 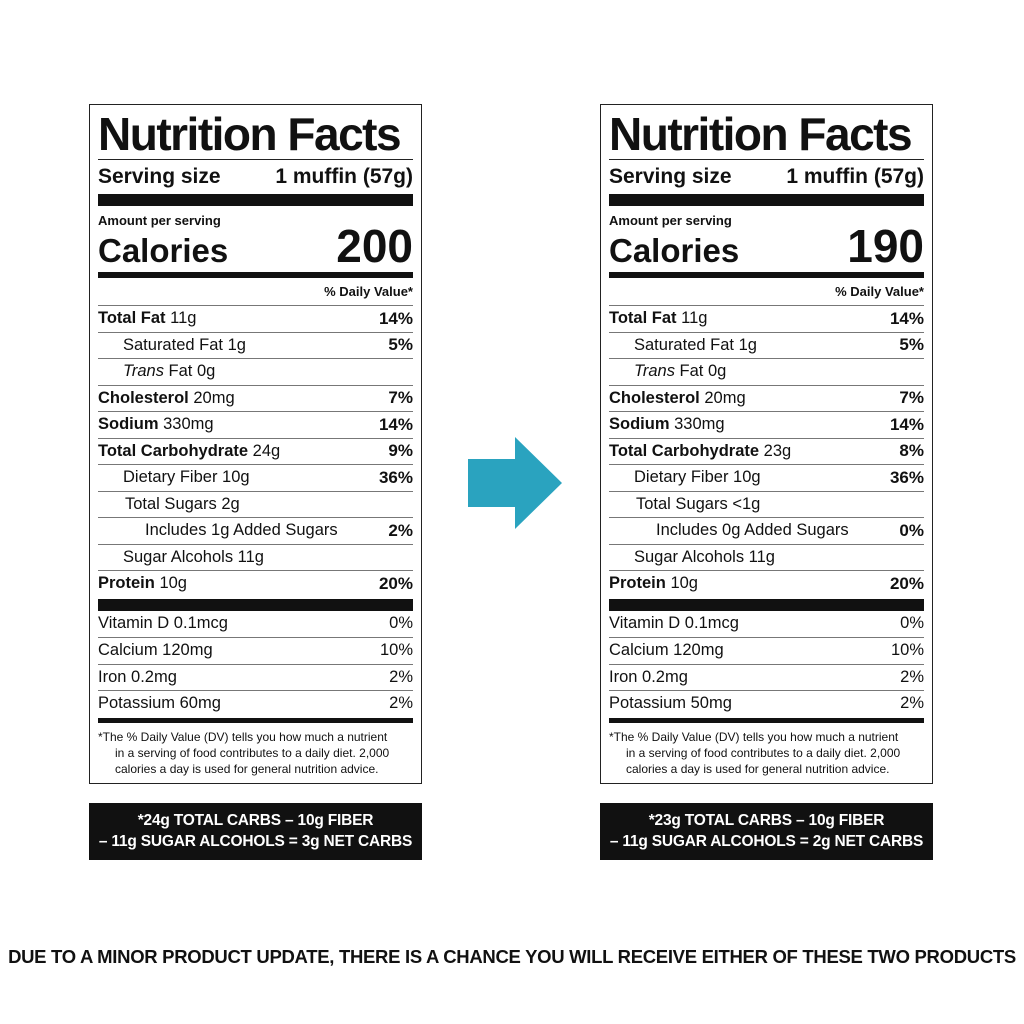 What do you see at coordinates (266, 450) in the screenshot?
I see `nutrient-amount: 24g` at bounding box center [266, 450].